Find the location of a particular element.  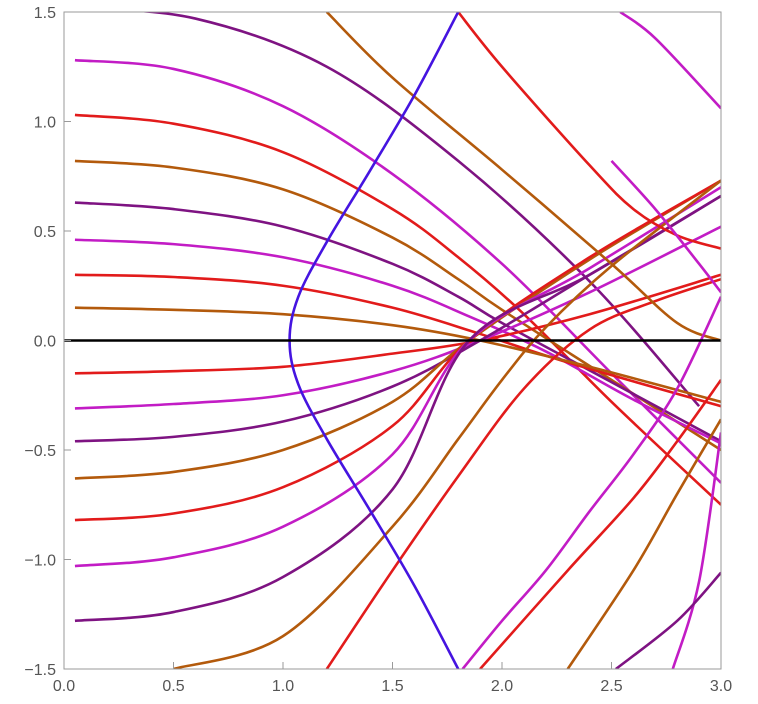

x-tick-label: 1.5 is located at coordinates (392, 686).